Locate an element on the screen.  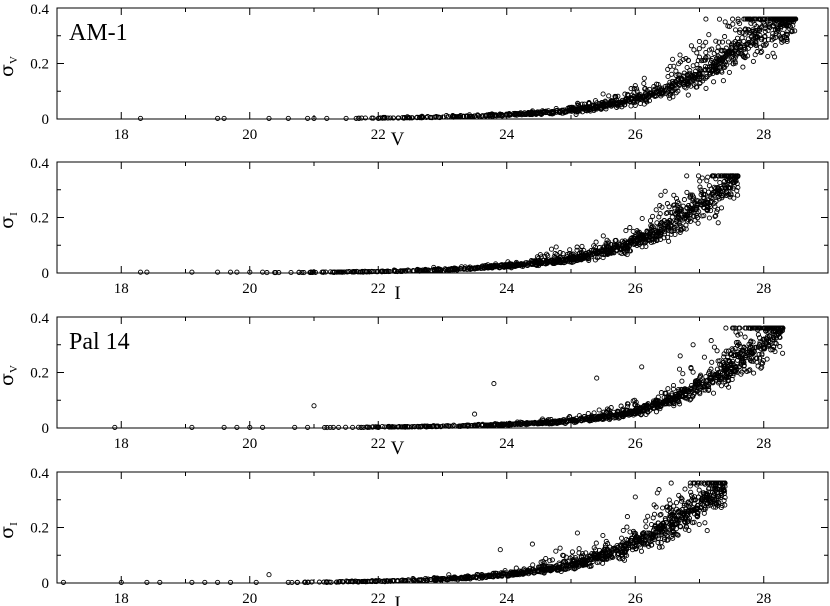
x-tick-label: 20 is located at coordinates (249, 289).